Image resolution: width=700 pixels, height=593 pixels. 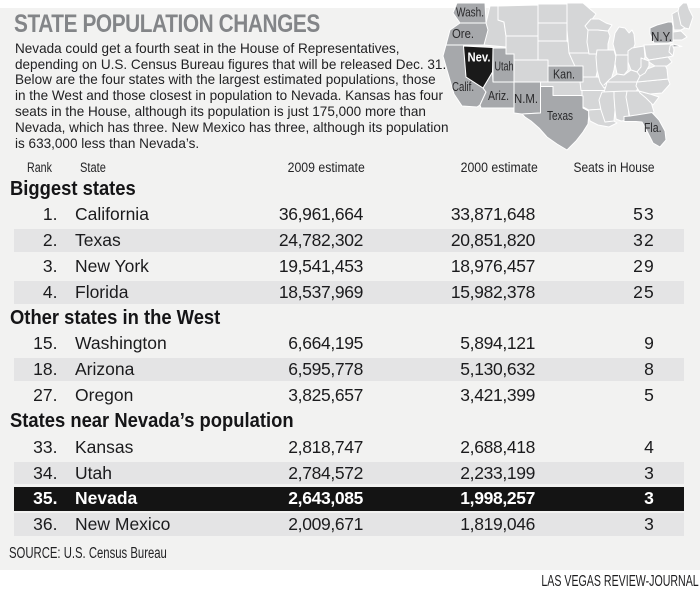 What do you see at coordinates (560, 116) in the screenshot?
I see `svg-text: Texas` at bounding box center [560, 116].